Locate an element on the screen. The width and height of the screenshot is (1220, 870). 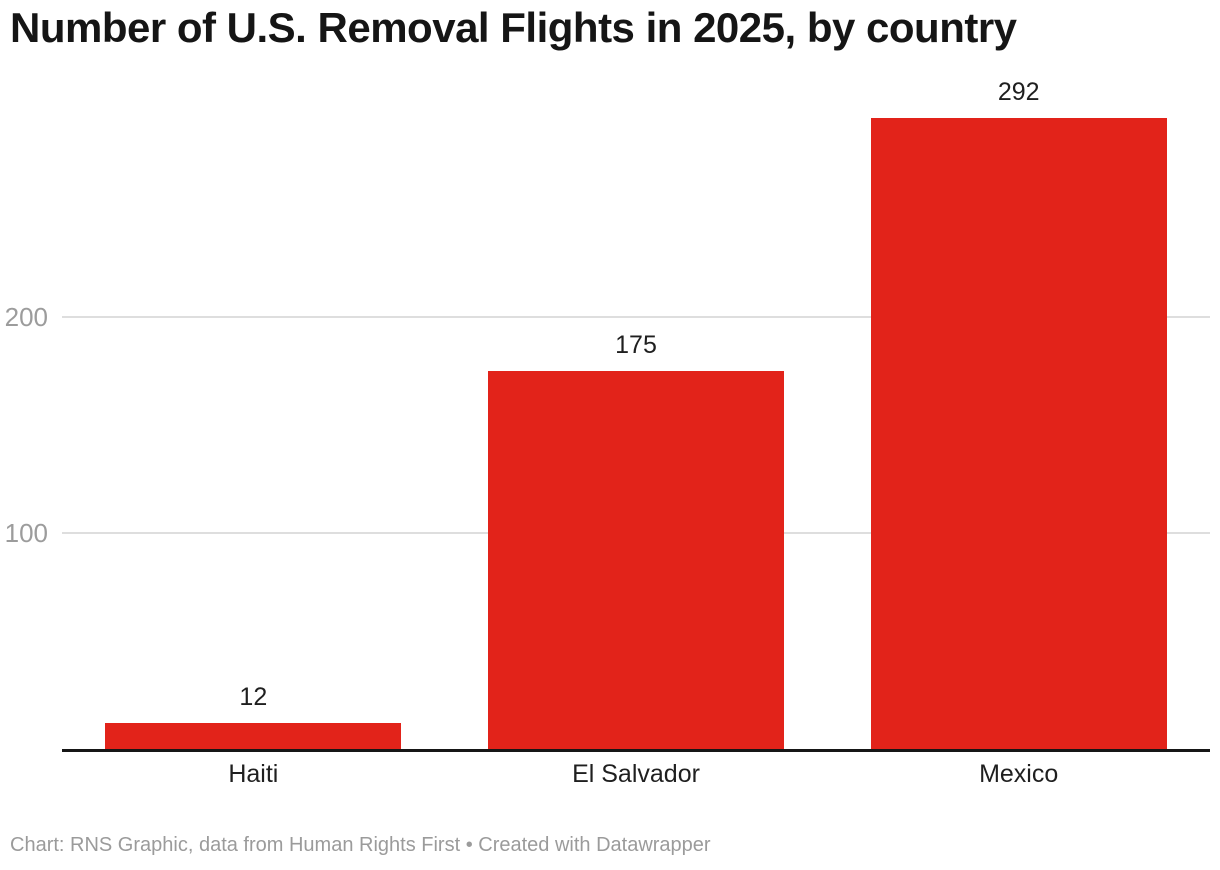
x-category-label: Mexico is located at coordinates (1019, 774).